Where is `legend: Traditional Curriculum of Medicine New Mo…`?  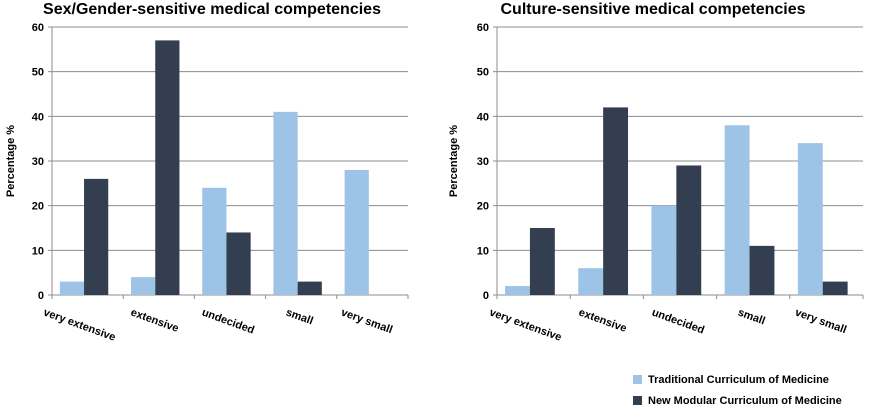
legend: Traditional Curriculum of Medicine New Mo… is located at coordinates (737, 390).